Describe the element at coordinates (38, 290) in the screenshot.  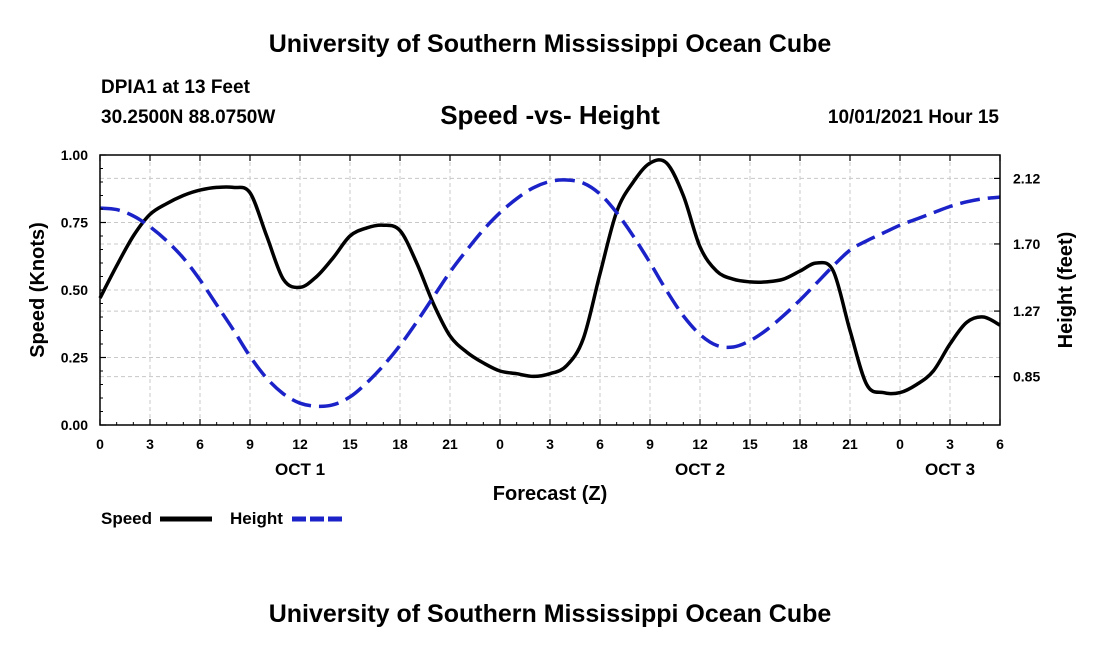
I see `y-axis-label: Speed (Knots)` at that location.